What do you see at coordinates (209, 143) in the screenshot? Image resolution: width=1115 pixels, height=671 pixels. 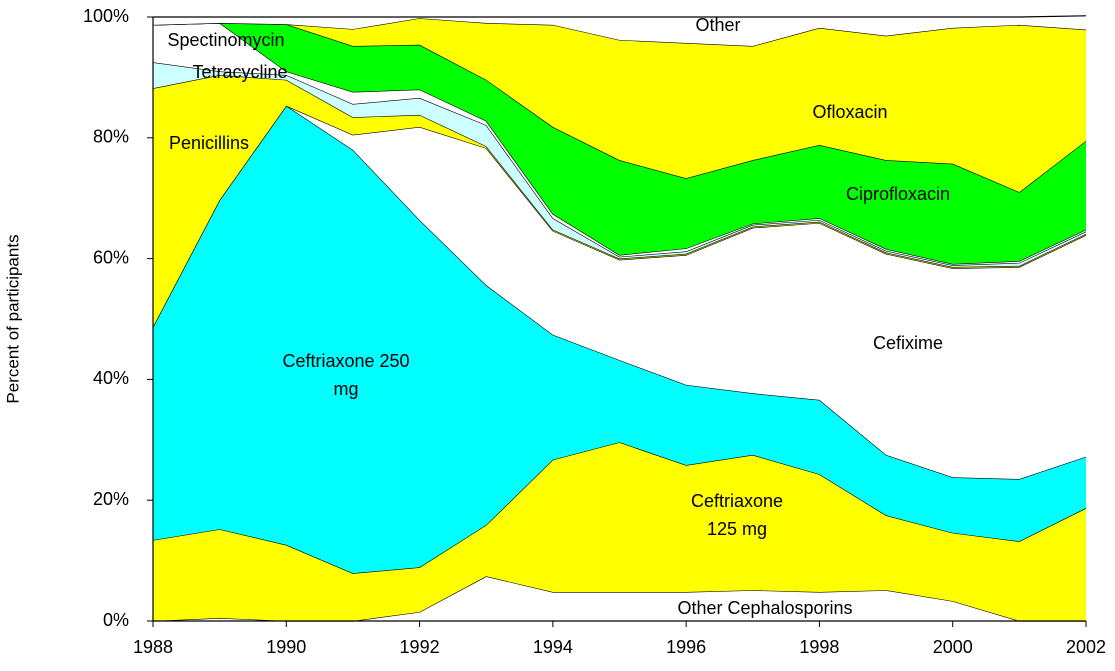 I see `series-label: Penicillins` at bounding box center [209, 143].